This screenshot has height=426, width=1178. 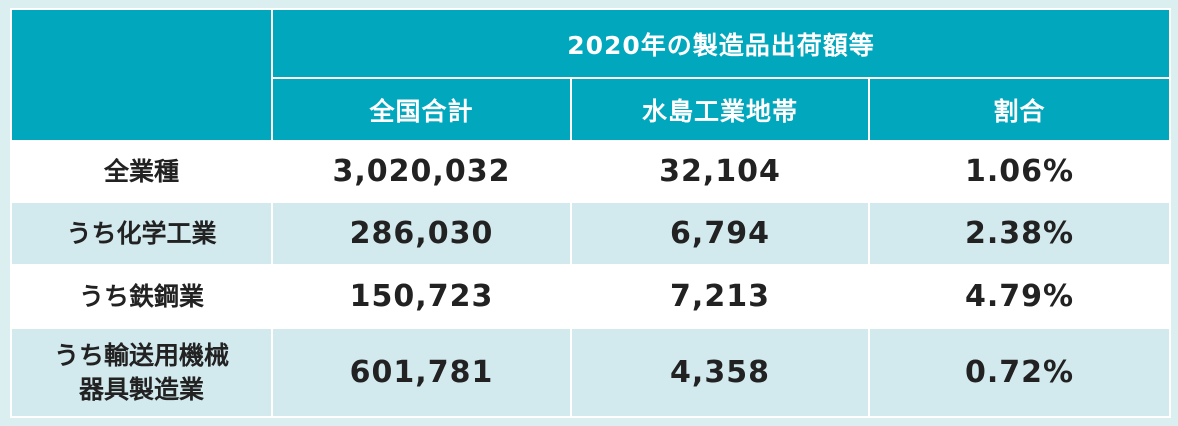 What do you see at coordinates (421, 372) in the screenshot?
I see `national-total-value: 601,781` at bounding box center [421, 372].